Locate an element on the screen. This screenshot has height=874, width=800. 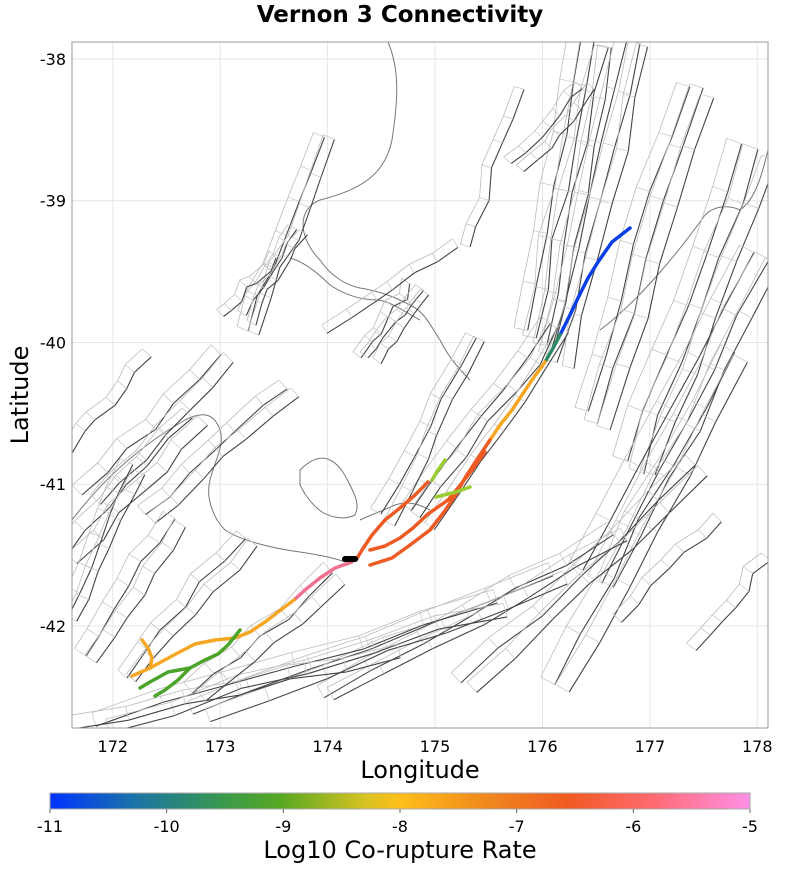
x-tick-label: 174 is located at coordinates (327, 746).